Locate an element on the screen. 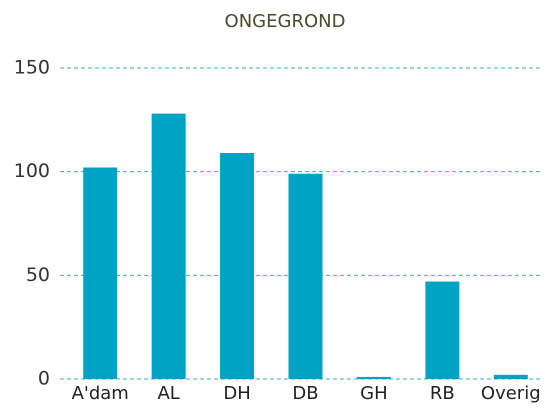 Image resolution: width=547 pixels, height=410 pixels. x-tick-label: RB is located at coordinates (442, 393).